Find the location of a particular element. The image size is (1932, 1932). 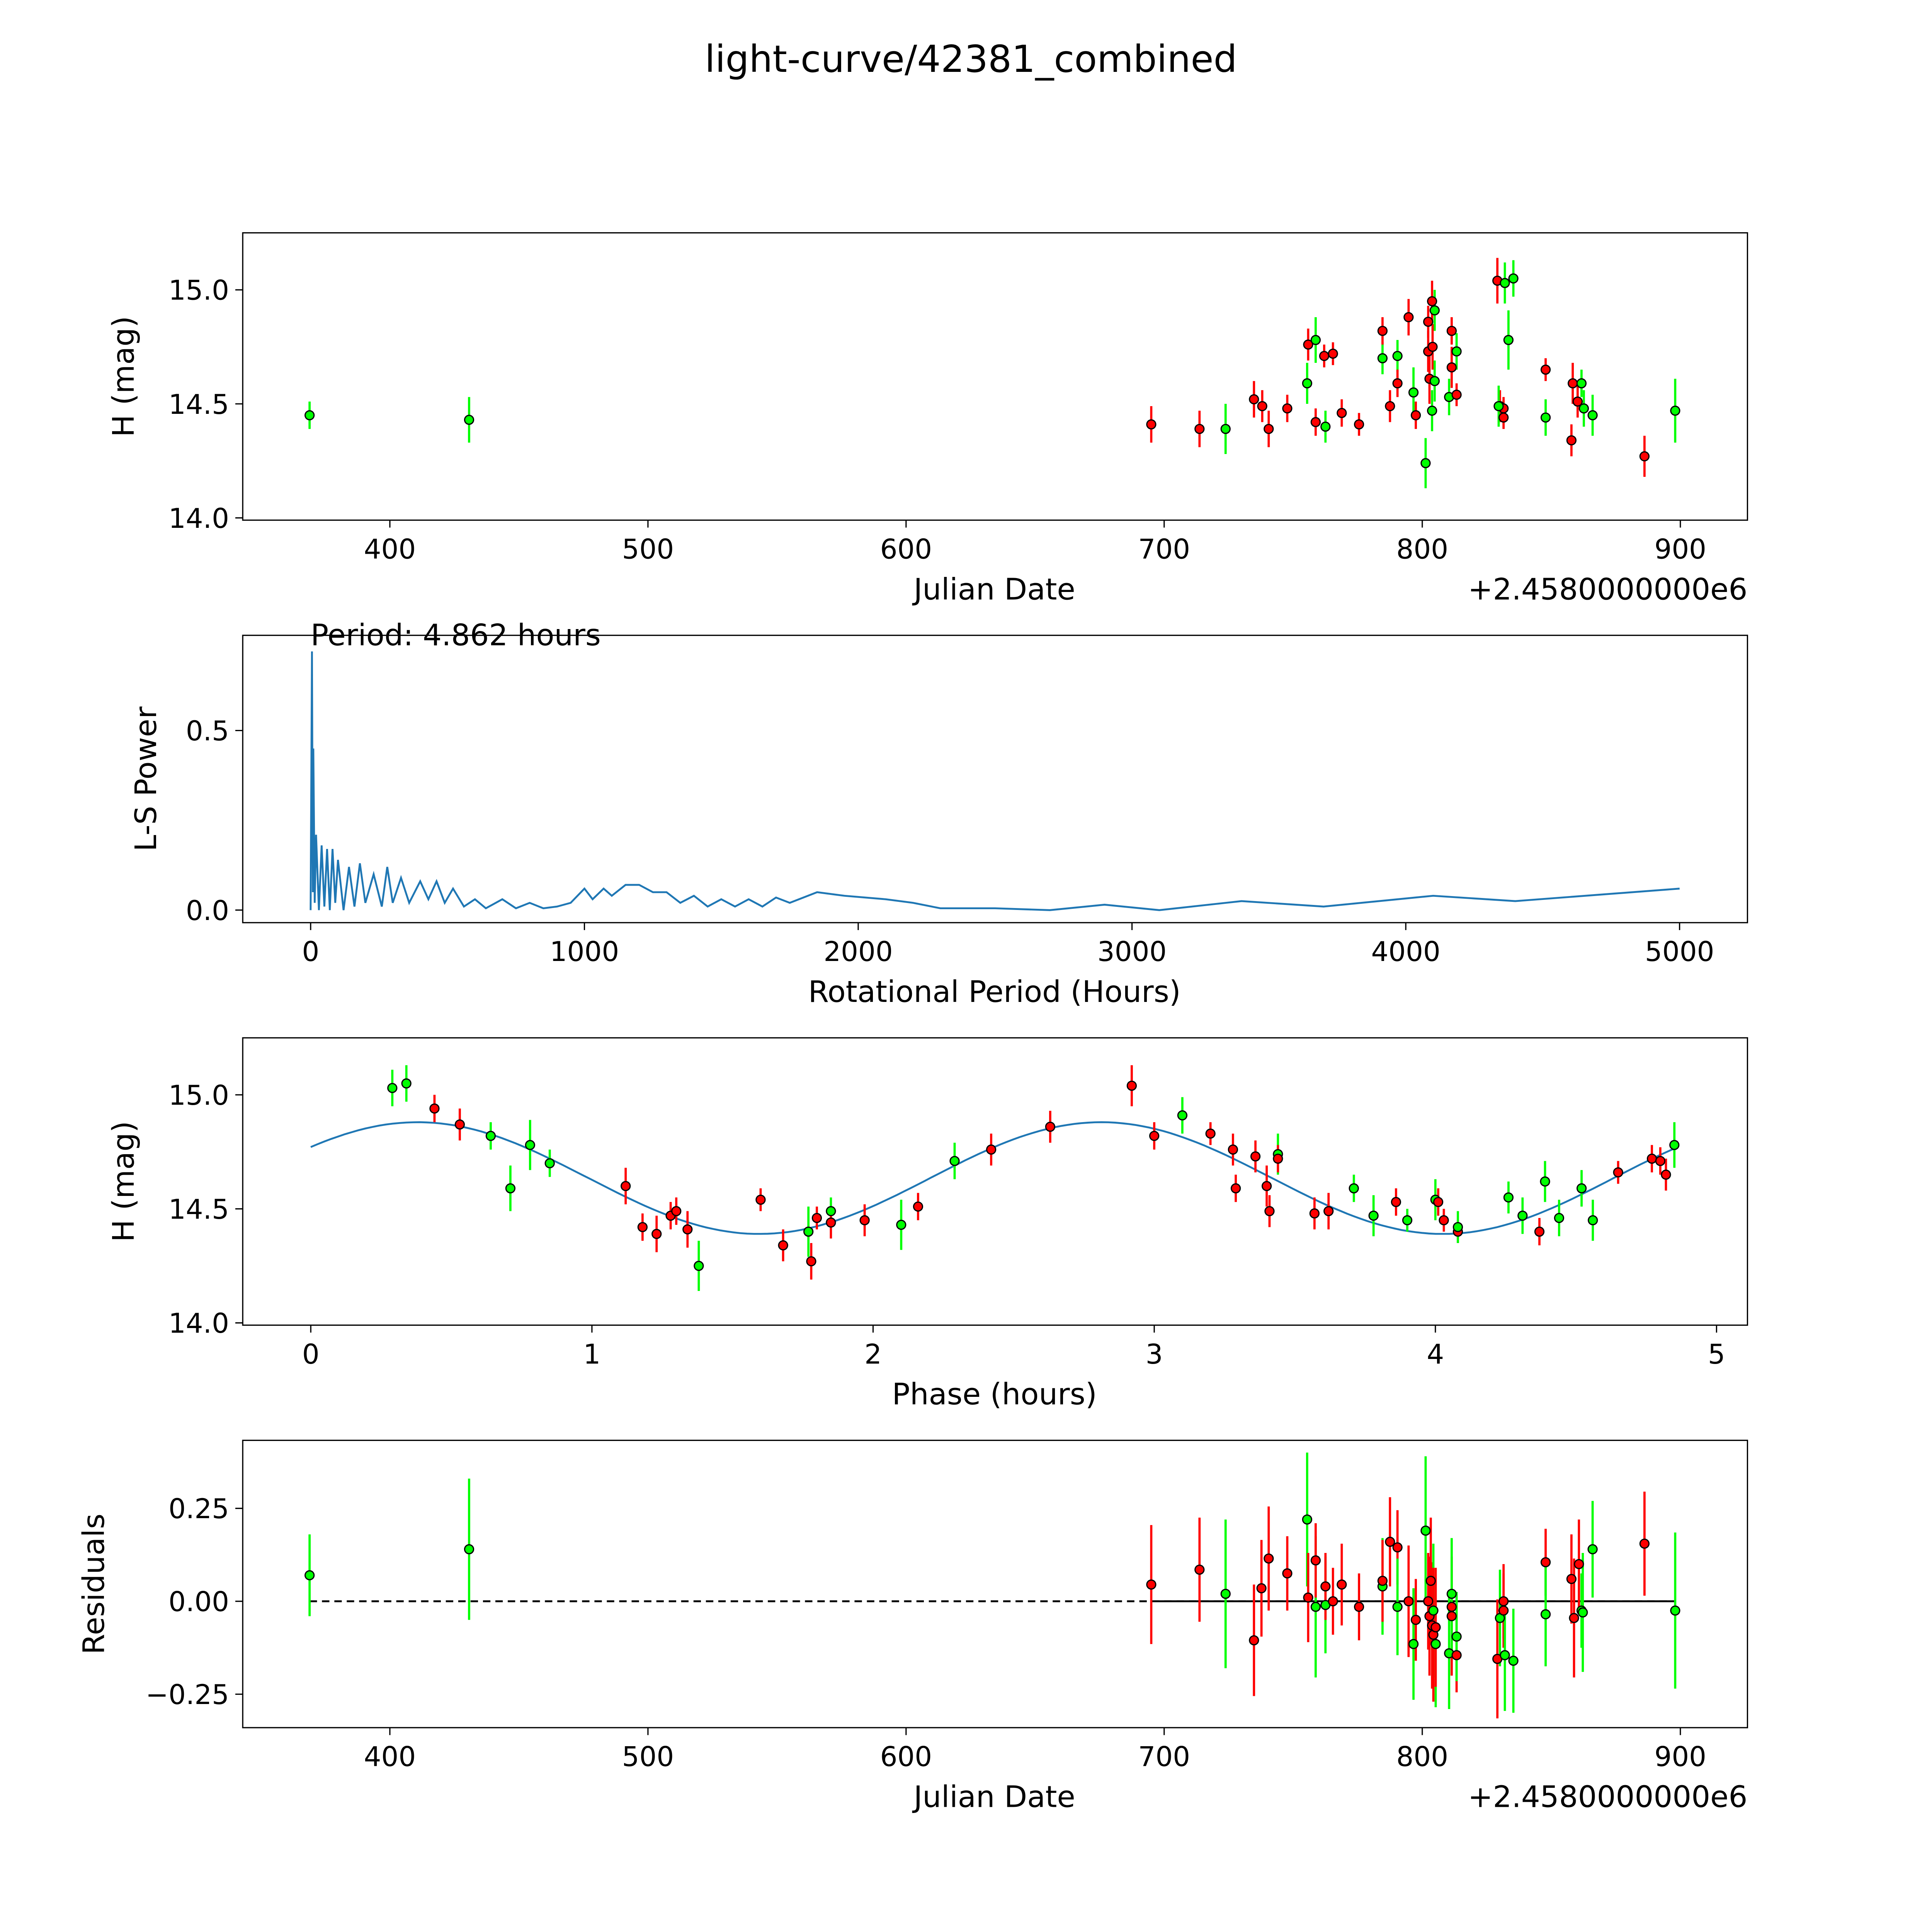

x-tick-label: 500 is located at coordinates (648, 1757).